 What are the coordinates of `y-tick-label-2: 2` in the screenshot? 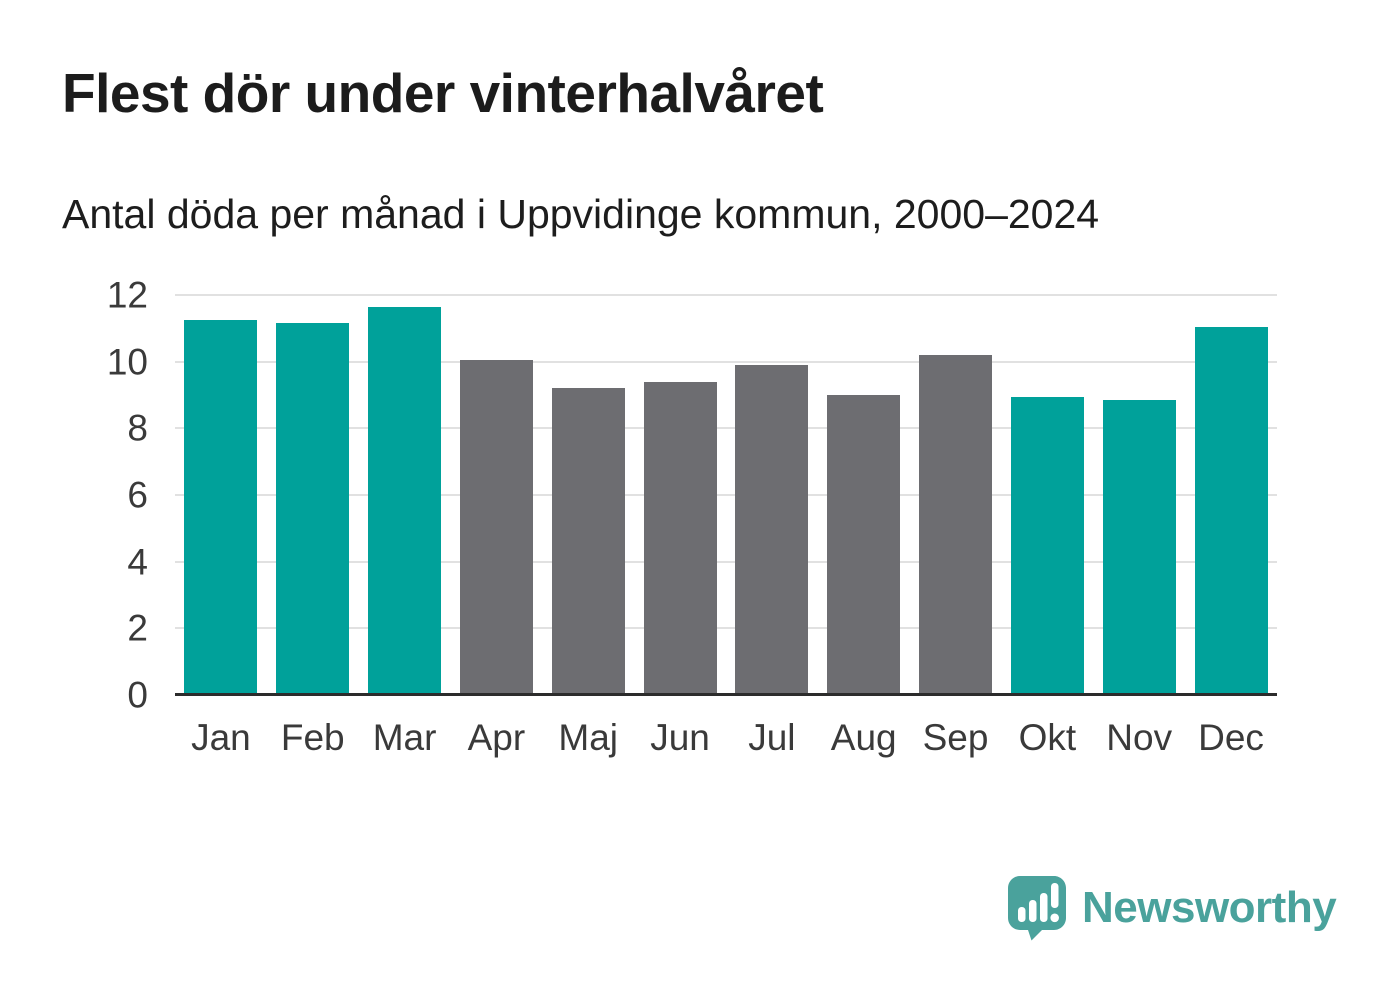 It's located at (137, 628).